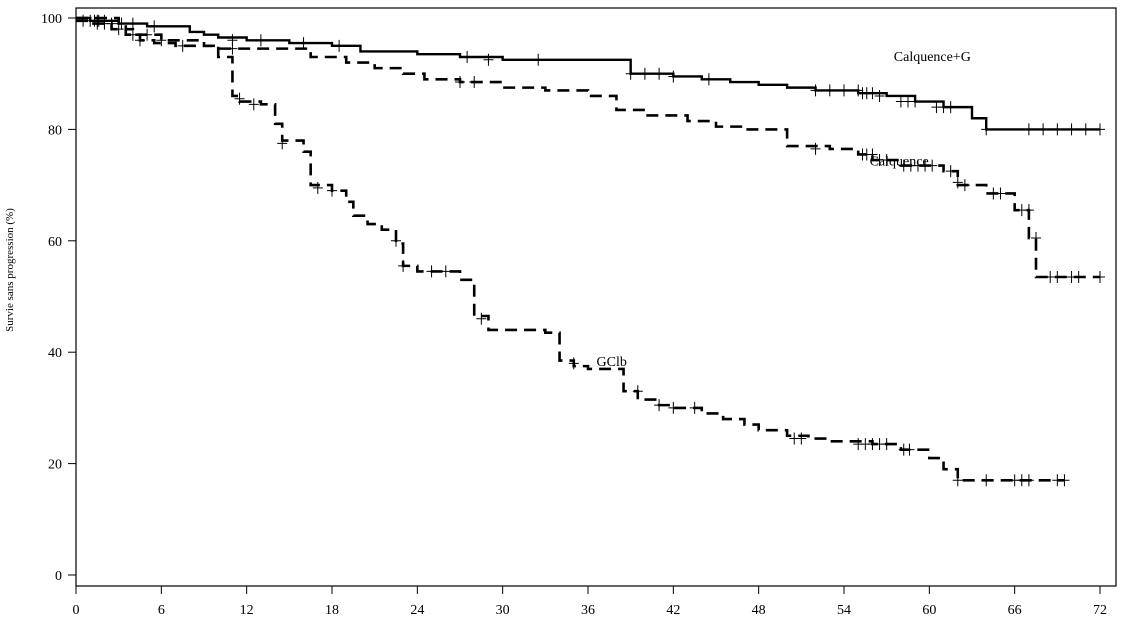 The image size is (1131, 629). What do you see at coordinates (55, 353) in the screenshot?
I see `y-tick-label-40: 40` at bounding box center [55, 353].